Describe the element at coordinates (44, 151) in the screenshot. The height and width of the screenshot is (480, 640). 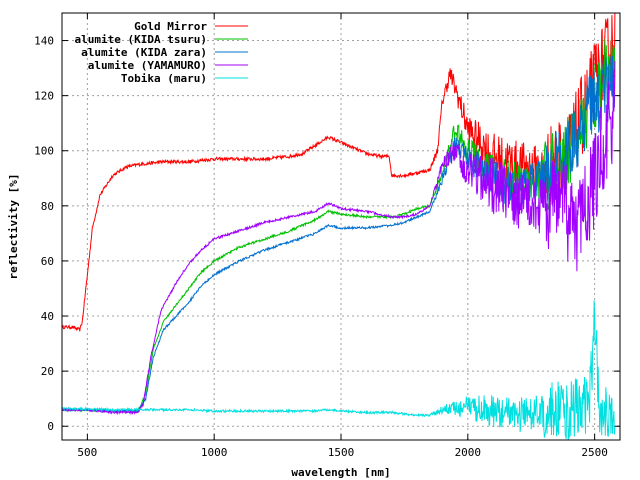
I see `y-tick-label: 100` at that location.